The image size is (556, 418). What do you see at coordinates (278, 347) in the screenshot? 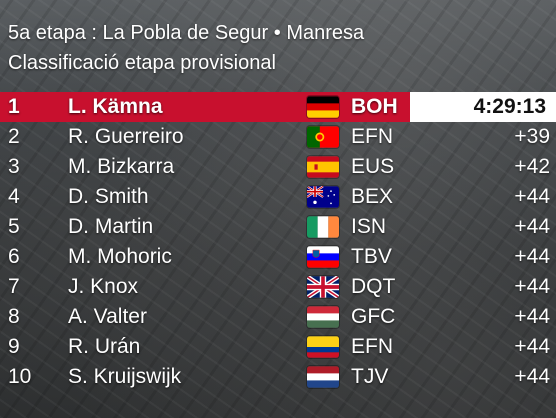
I see `standings-row: 9 R. Urán EFN +44` at bounding box center [278, 347].